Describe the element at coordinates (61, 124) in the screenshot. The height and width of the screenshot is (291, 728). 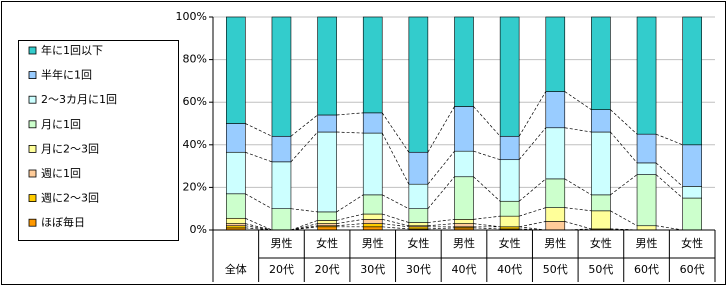
I see `legend-label: 月に1回` at that location.